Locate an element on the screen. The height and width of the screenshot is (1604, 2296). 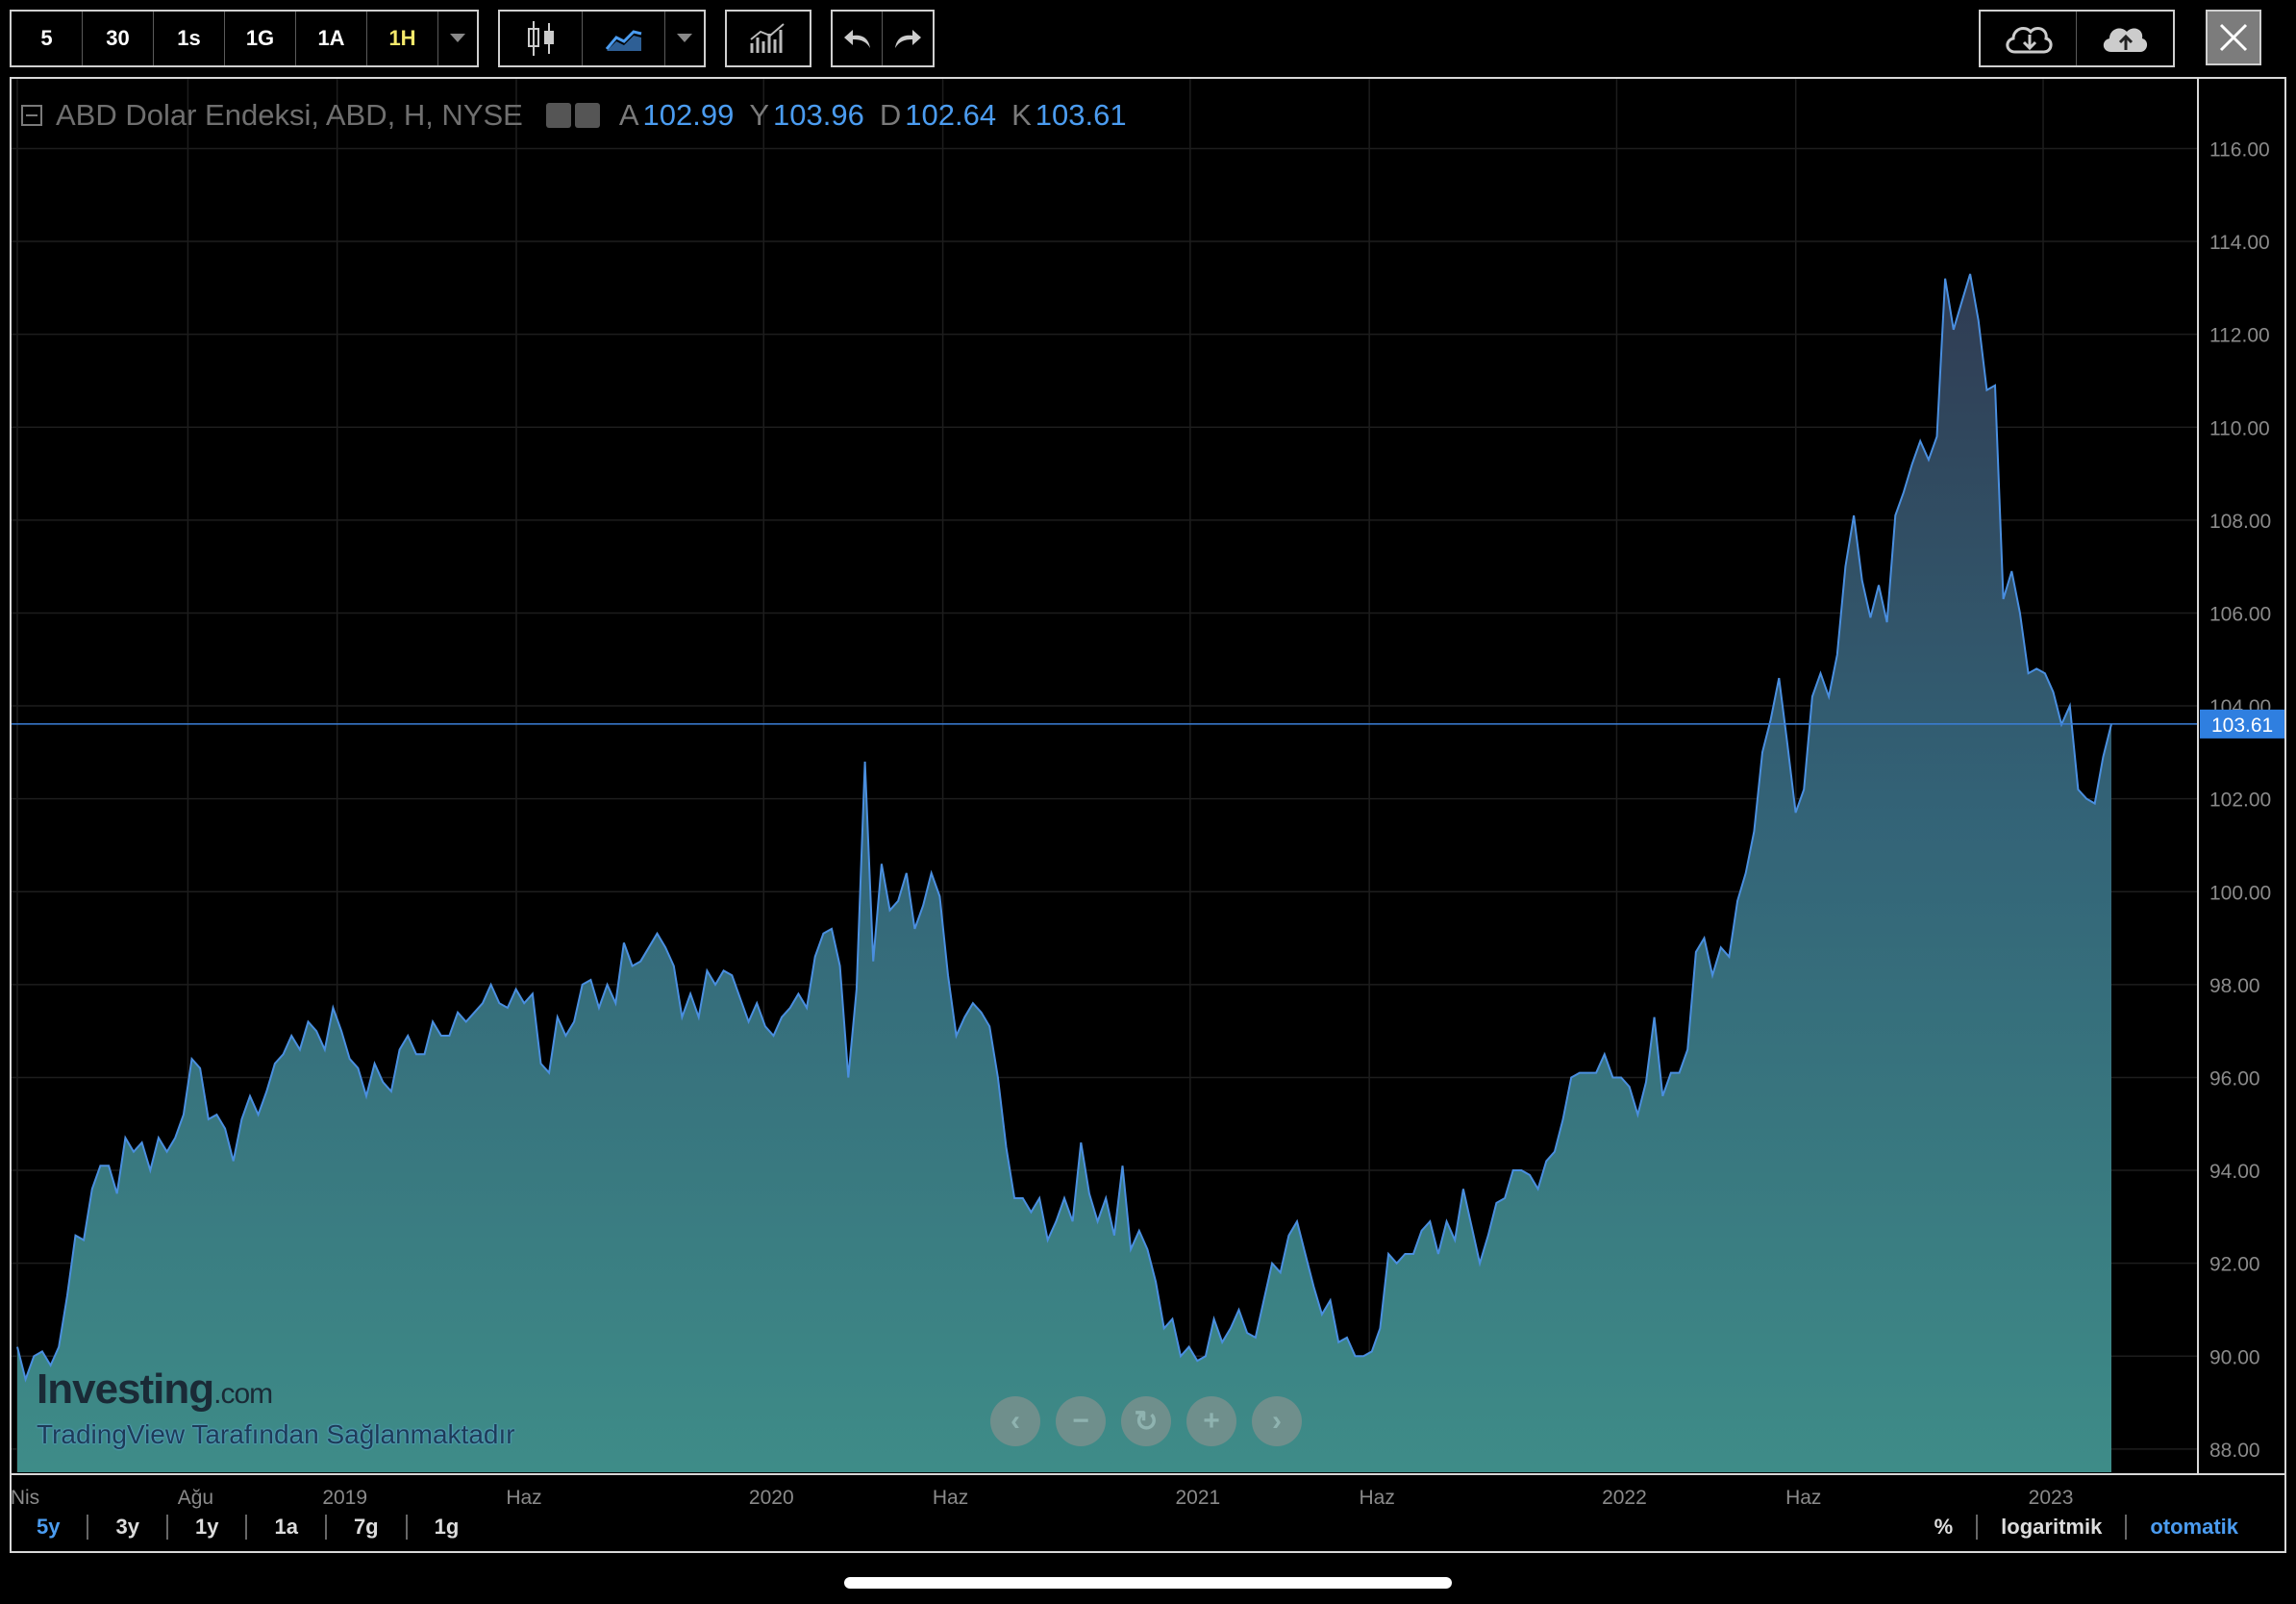
area-chart-button is located at coordinates (624, 38).